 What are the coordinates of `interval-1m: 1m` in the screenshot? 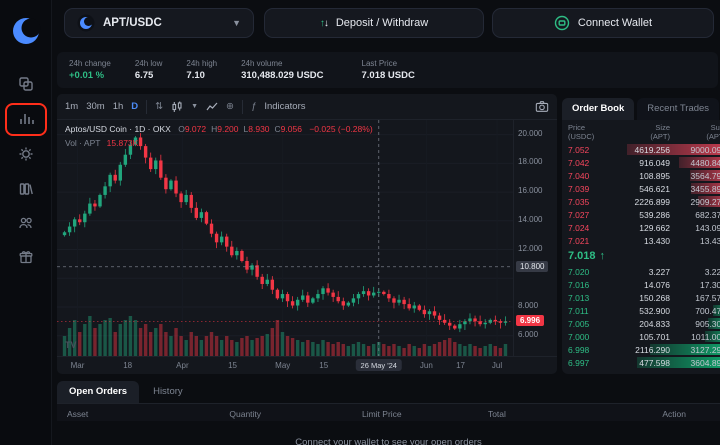 It's located at (72, 106).